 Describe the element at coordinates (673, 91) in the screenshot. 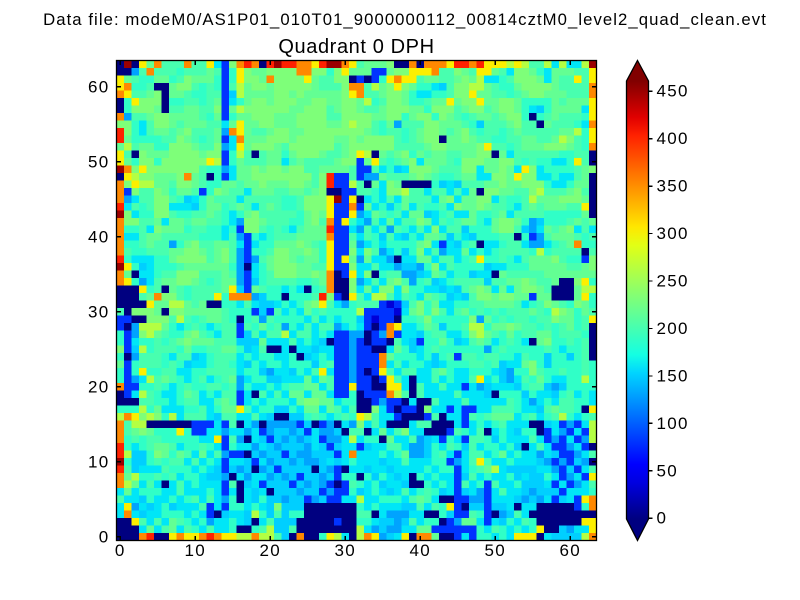

I see `svg-text: 450` at that location.